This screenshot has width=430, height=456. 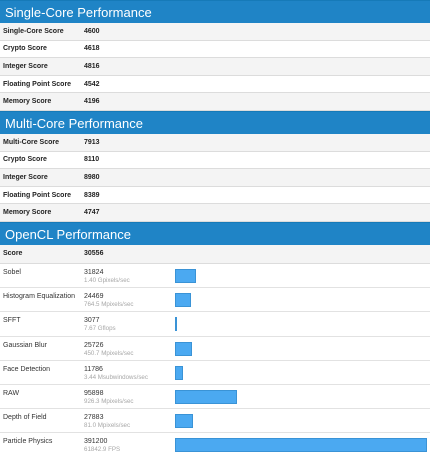 I want to click on workload-label: Histogram Equalization, so click(x=39, y=297).